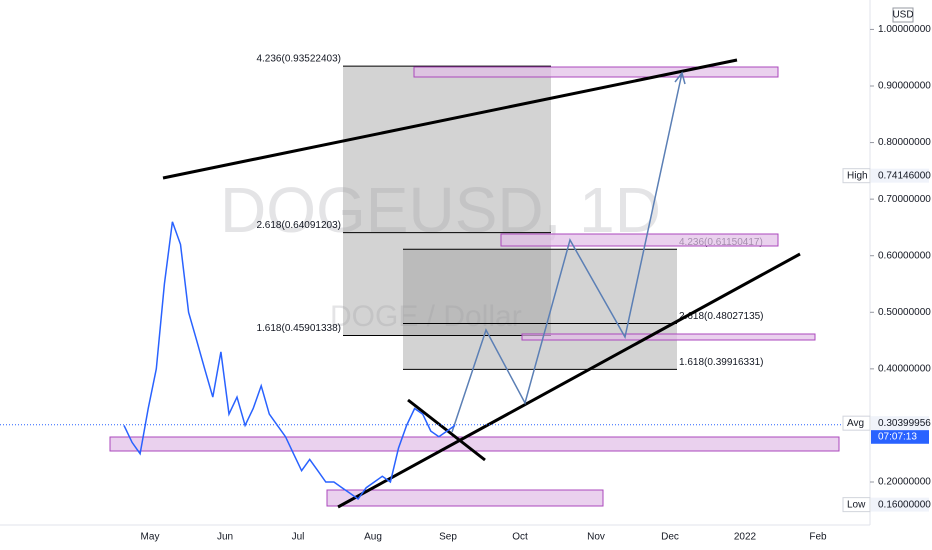 This screenshot has width=932, height=550. What do you see at coordinates (680, 78) in the screenshot?
I see `arrow-head` at bounding box center [680, 78].